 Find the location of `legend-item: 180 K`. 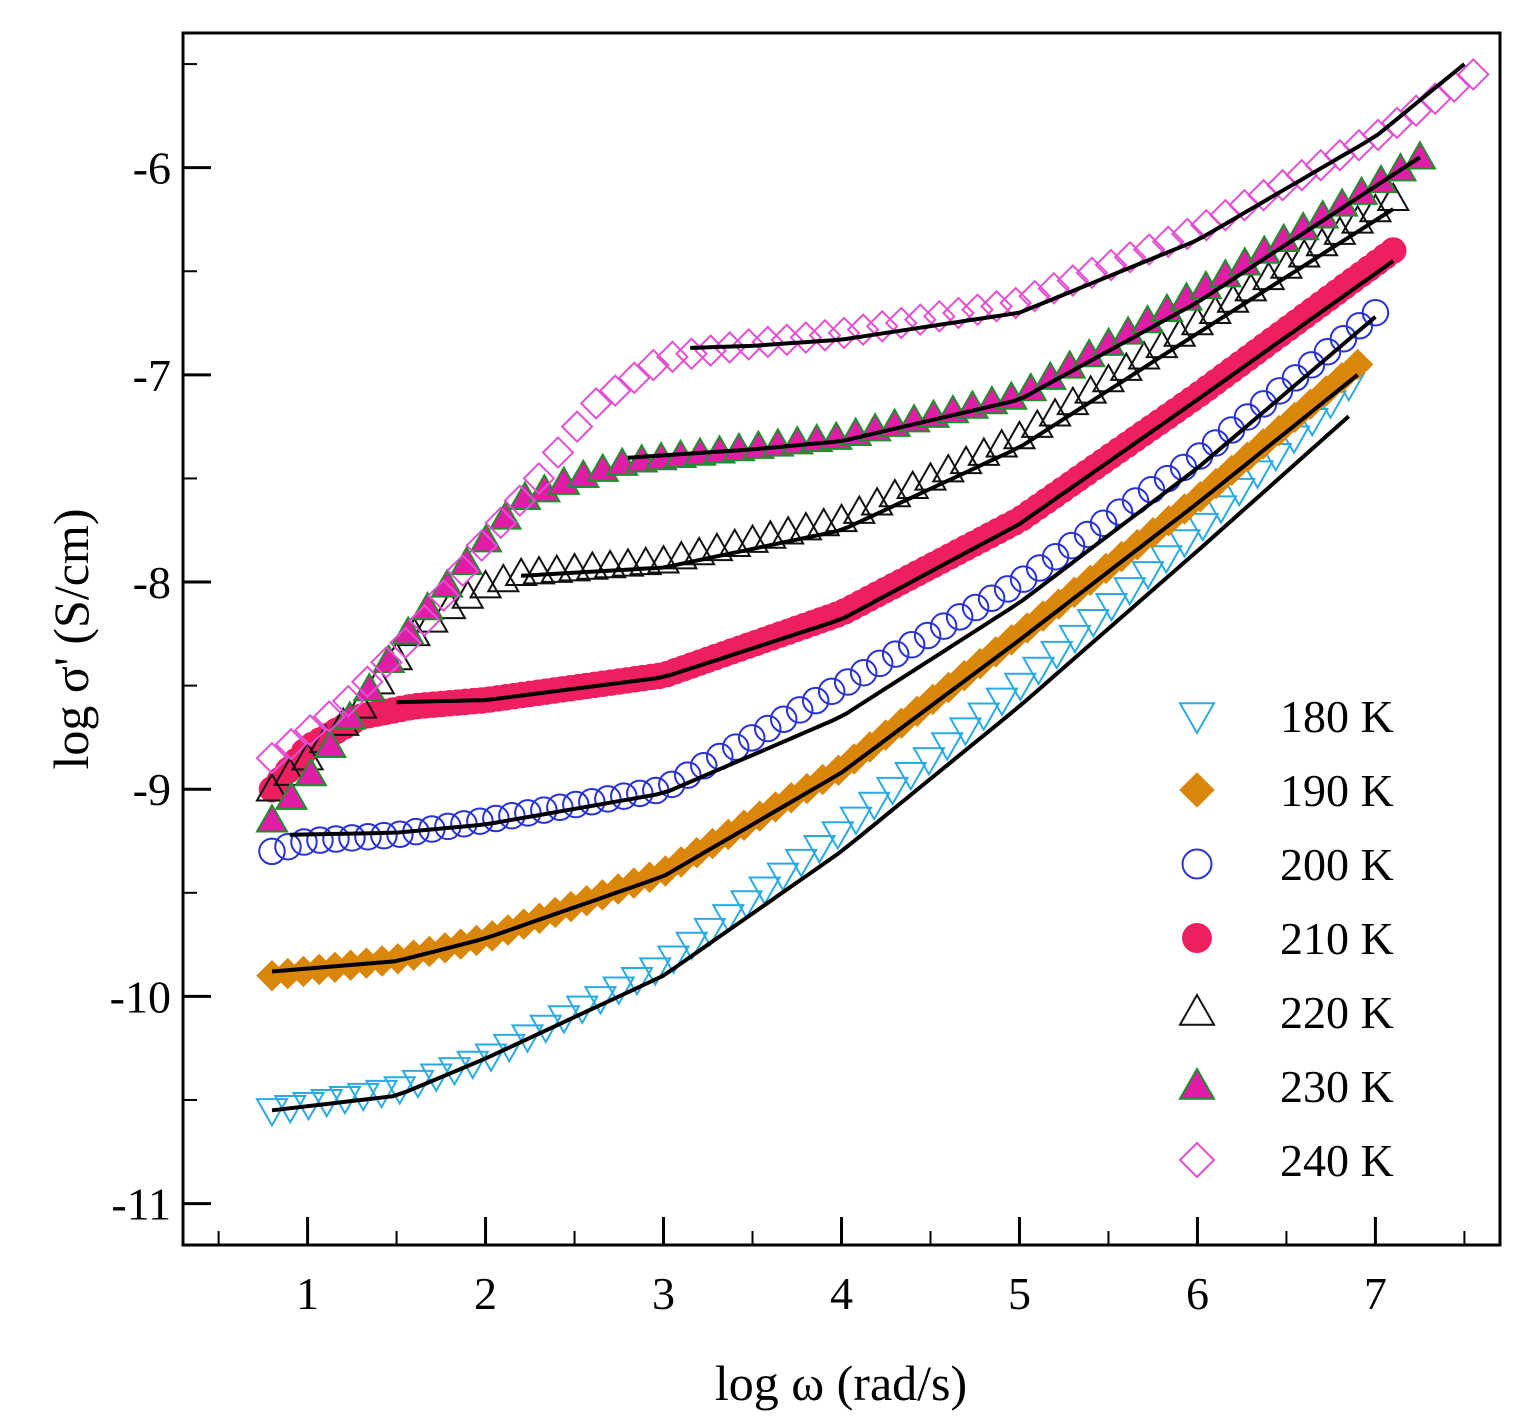

legend-item: 180 K is located at coordinates (1286, 716).